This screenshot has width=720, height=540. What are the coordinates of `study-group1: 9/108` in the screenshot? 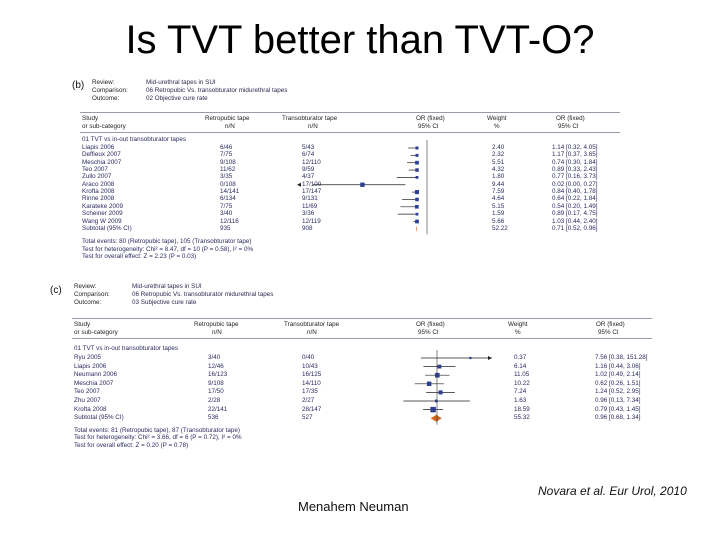 It's located at (228, 162).